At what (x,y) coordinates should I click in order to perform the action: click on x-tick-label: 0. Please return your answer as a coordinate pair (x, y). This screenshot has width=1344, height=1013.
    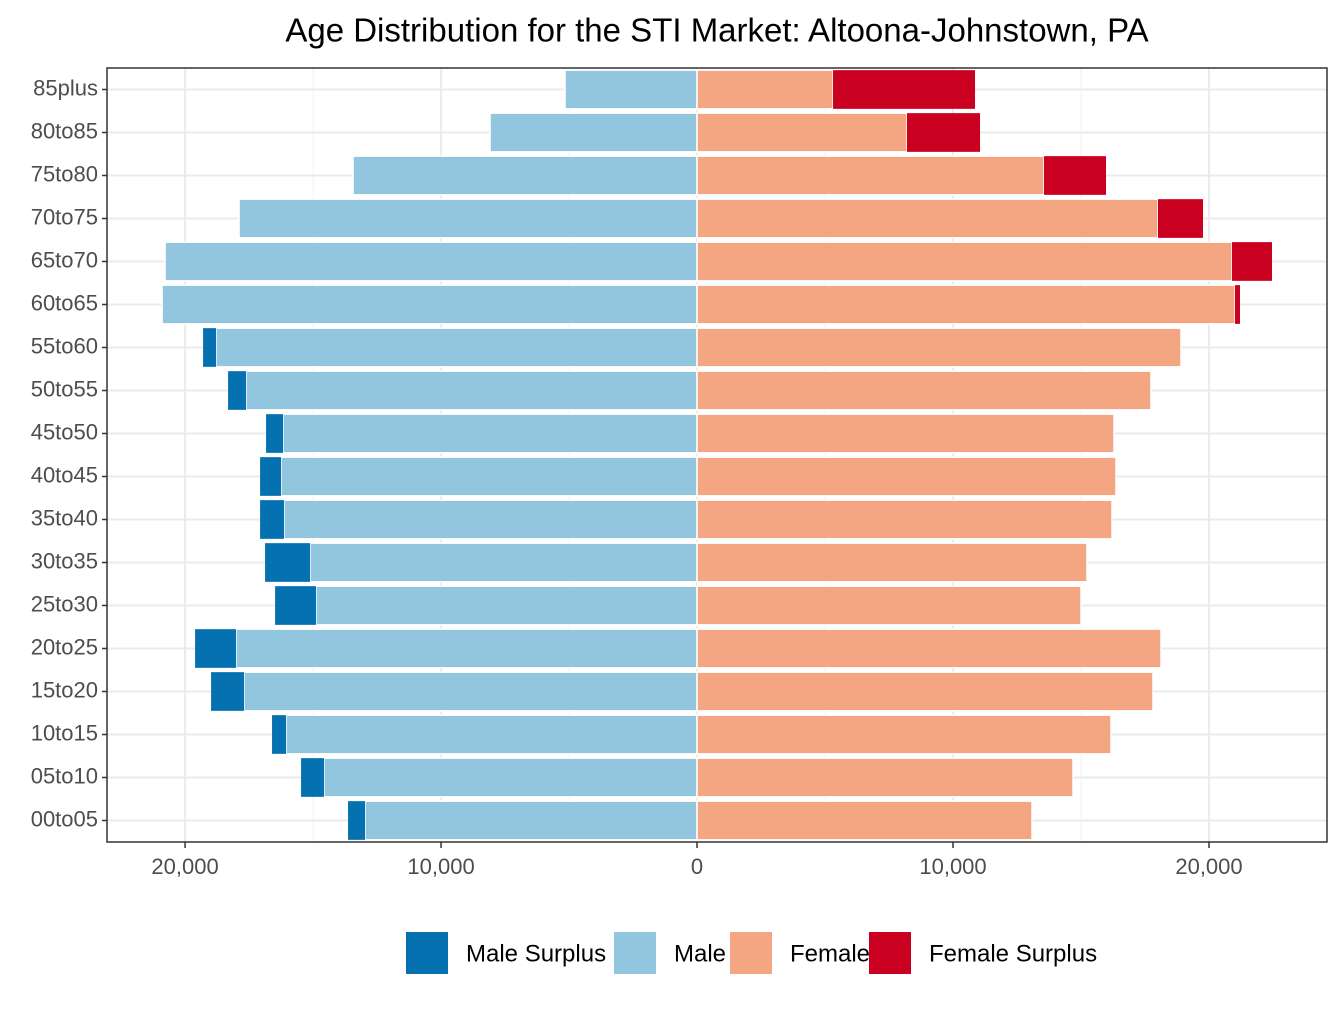
    Looking at the image, I should click on (697, 866).